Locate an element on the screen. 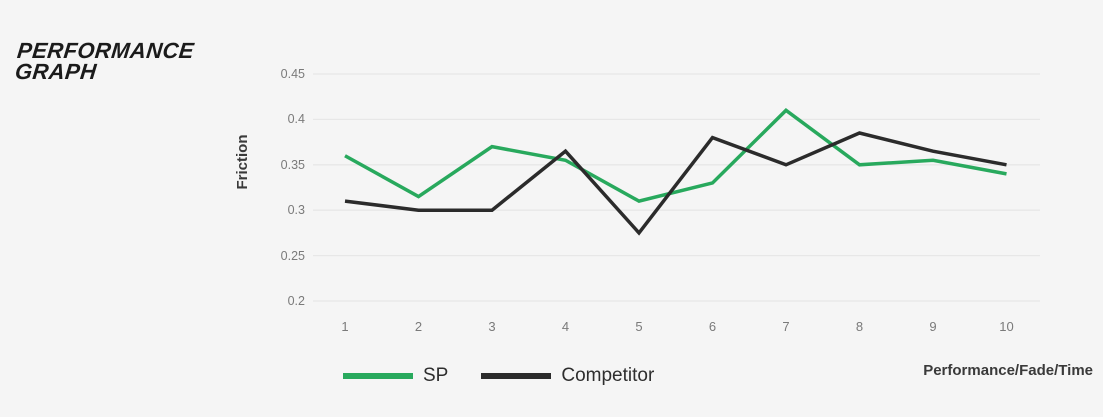 Image resolution: width=1103 pixels, height=417 pixels. page-title: PERFORMANCE GRAPH is located at coordinates (104, 61).